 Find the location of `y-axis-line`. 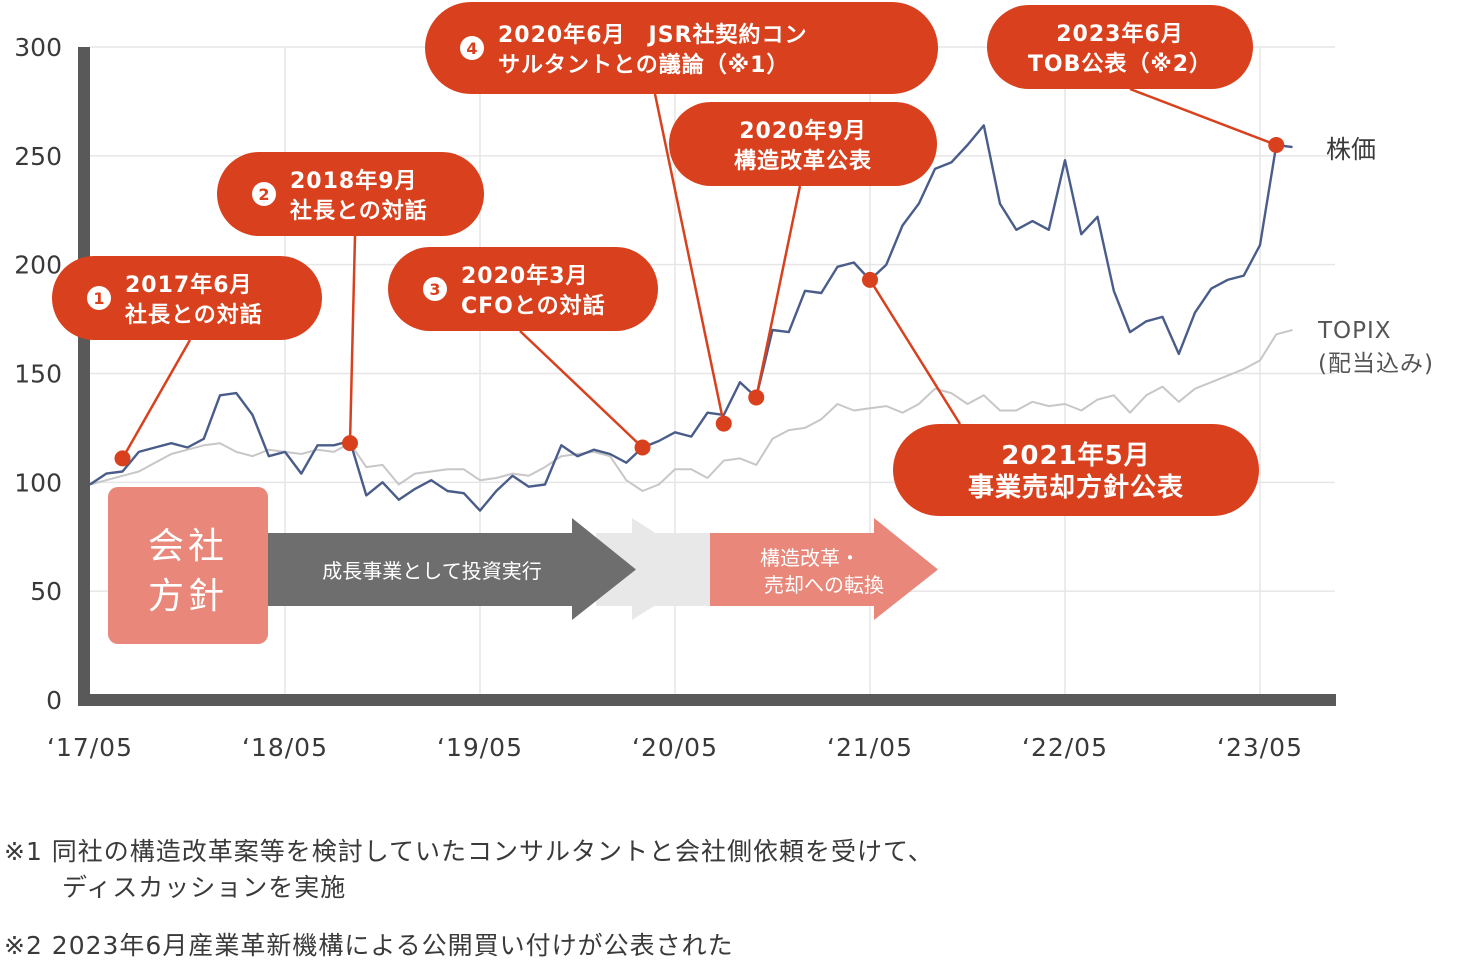

y-axis-line is located at coordinates (84, 376).